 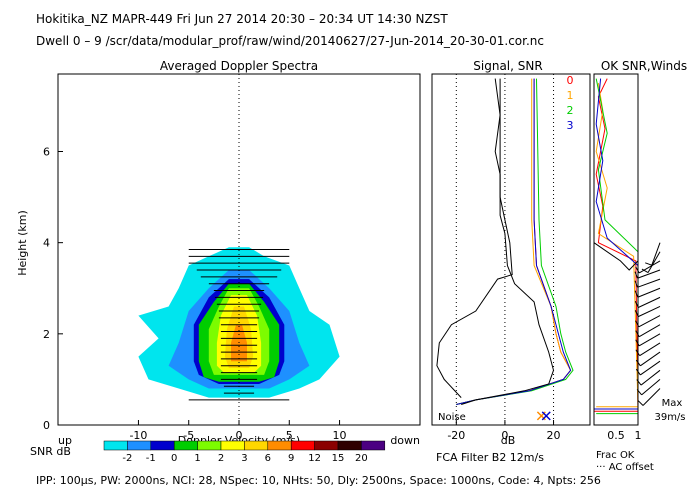 I want to click on spectra-yticks: 0 2 4 6, so click(x=53, y=288).